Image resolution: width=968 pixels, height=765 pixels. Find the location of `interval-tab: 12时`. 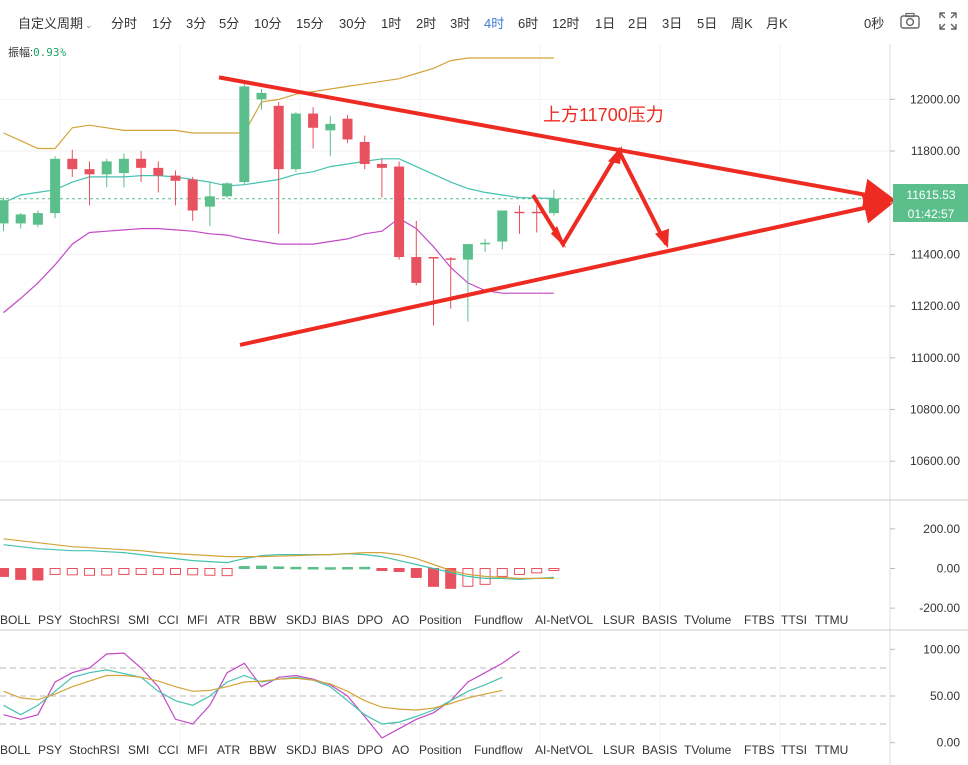

interval-tab: 12时 is located at coordinates (566, 23).